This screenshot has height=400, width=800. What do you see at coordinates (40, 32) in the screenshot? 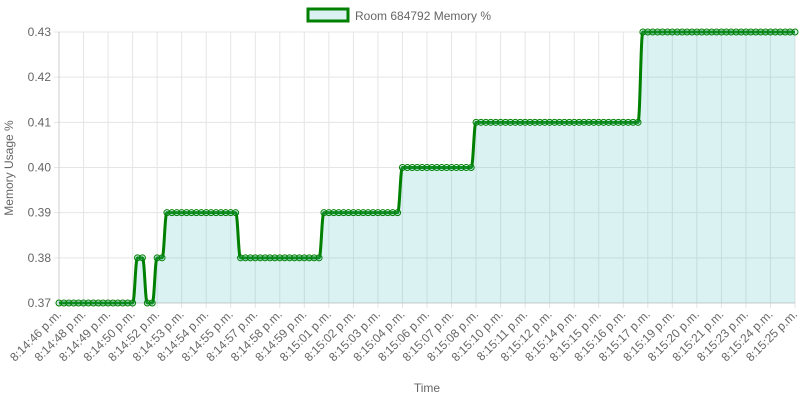
I see `y-tick-label: 0.43` at bounding box center [40, 32].